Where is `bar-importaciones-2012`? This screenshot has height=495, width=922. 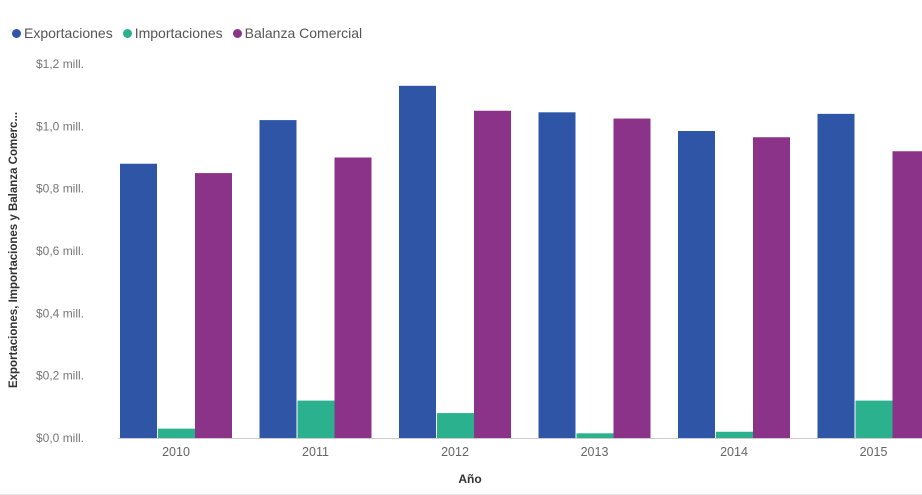 bar-importaciones-2012 is located at coordinates (455, 425).